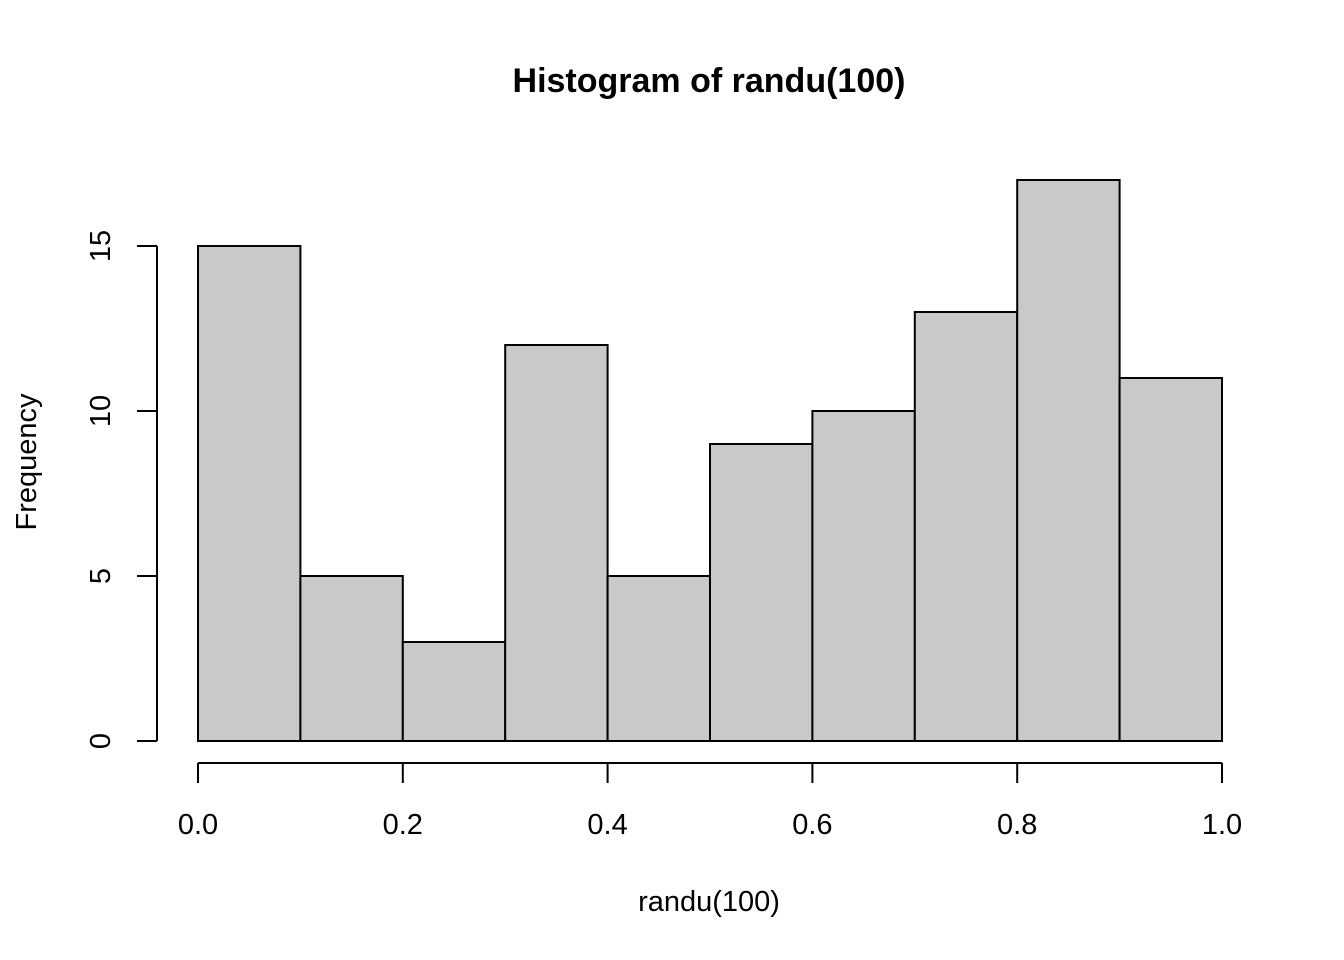  Describe the element at coordinates (27, 462) in the screenshot. I see `y-axis-title: Frequency` at that location.